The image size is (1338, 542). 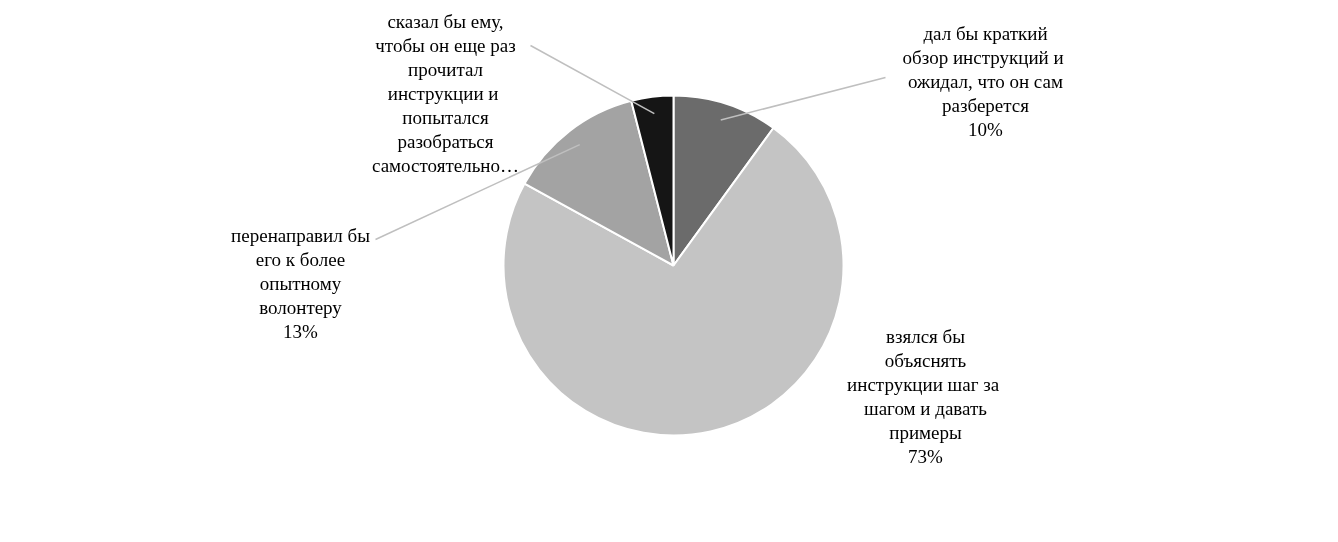 What do you see at coordinates (986, 130) in the screenshot?
I see `data-label: 10%` at bounding box center [986, 130].